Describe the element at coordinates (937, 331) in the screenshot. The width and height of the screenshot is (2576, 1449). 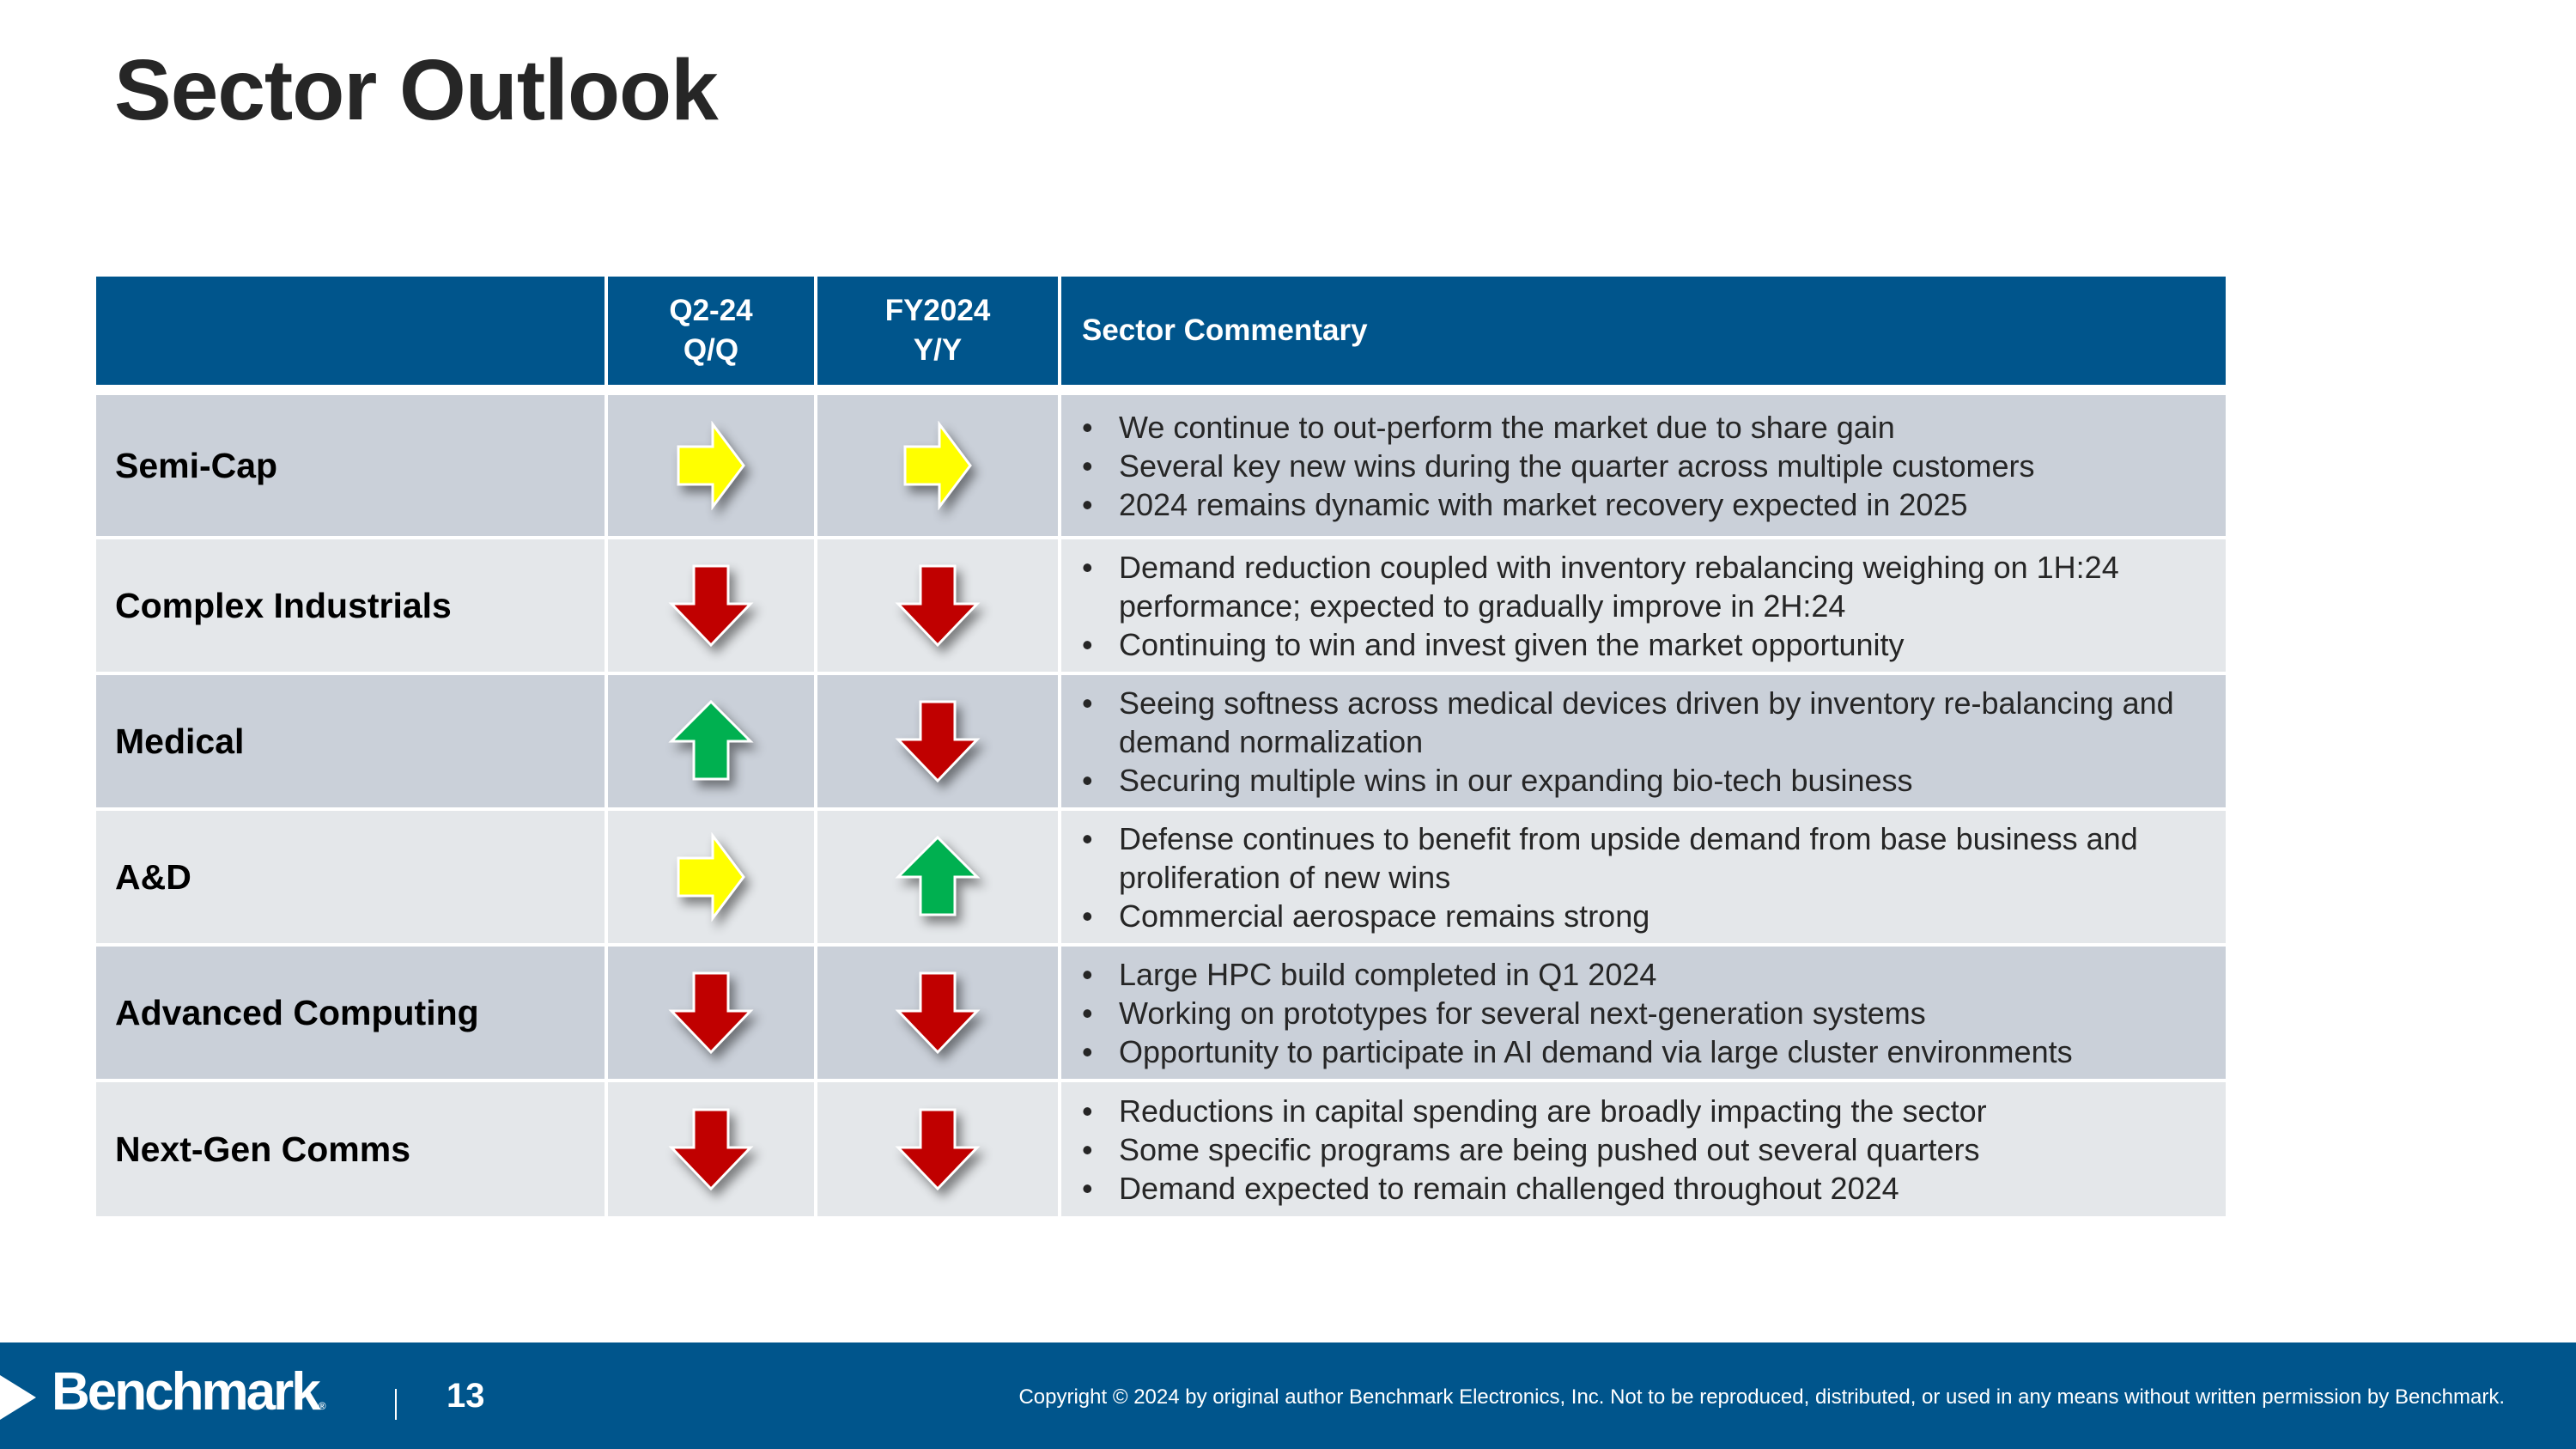
I see `header-yy: FY2024 Y/Y` at that location.